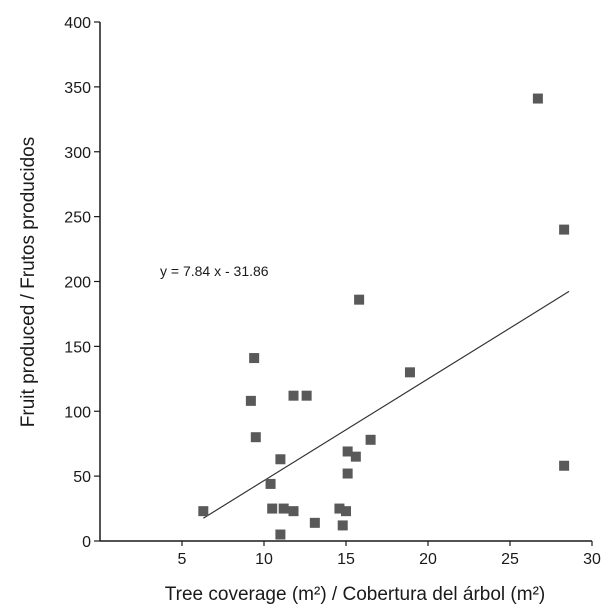  I want to click on y-tick-label: 150, so click(77, 347).